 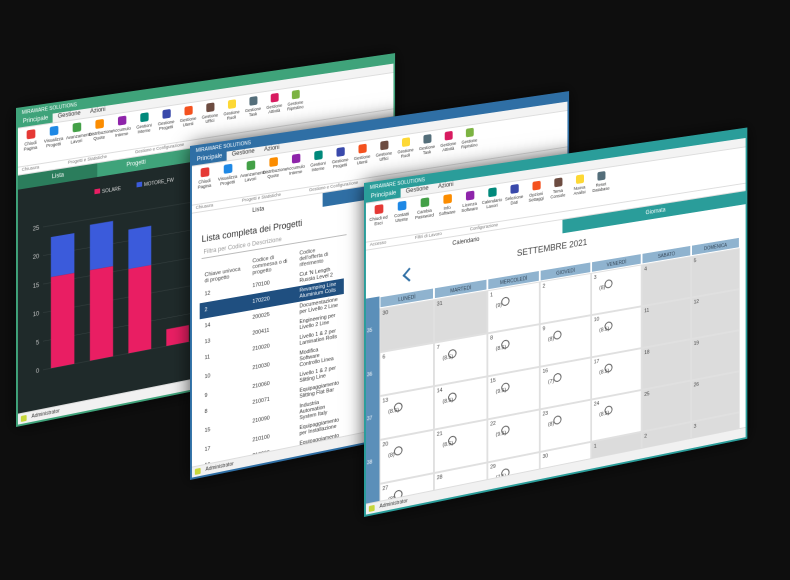 I want to click on ribbon-button: Reset Database, so click(x=601, y=187).